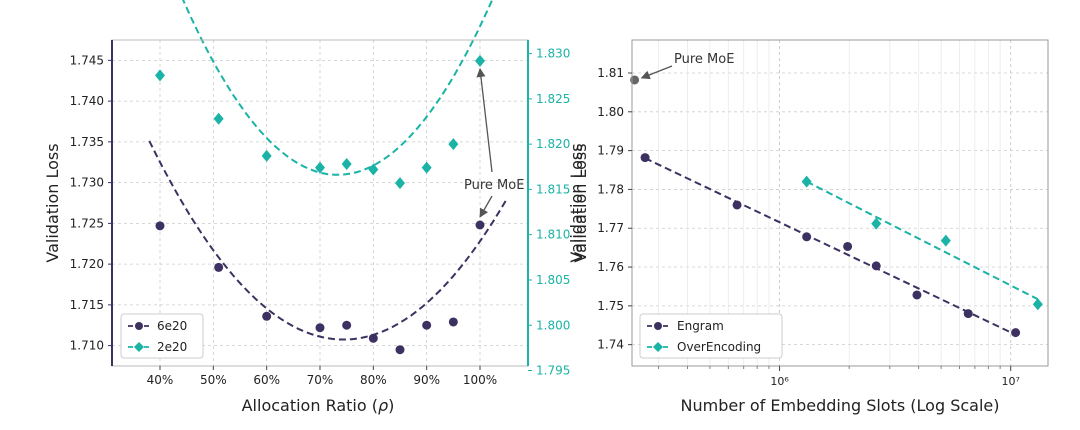  I want to click on pure-moe-annotation-left: Pure MoE, so click(494, 142).